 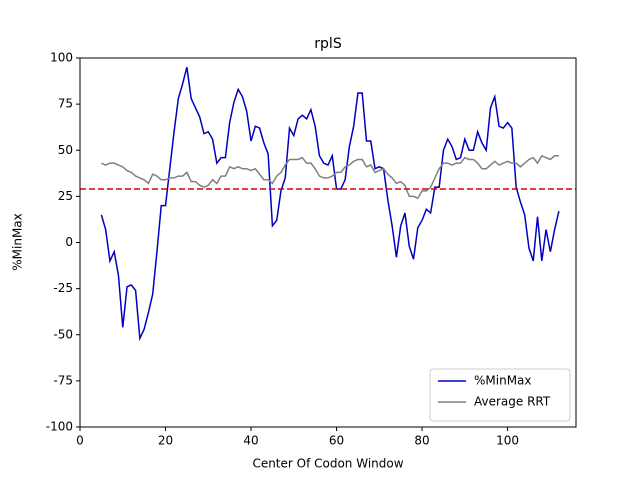 I want to click on y-tick-label: -25, so click(x=63, y=288).